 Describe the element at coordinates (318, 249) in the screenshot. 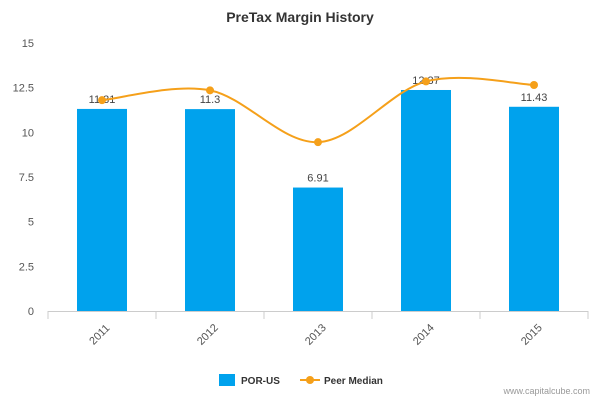

I see `bar-2013` at that location.